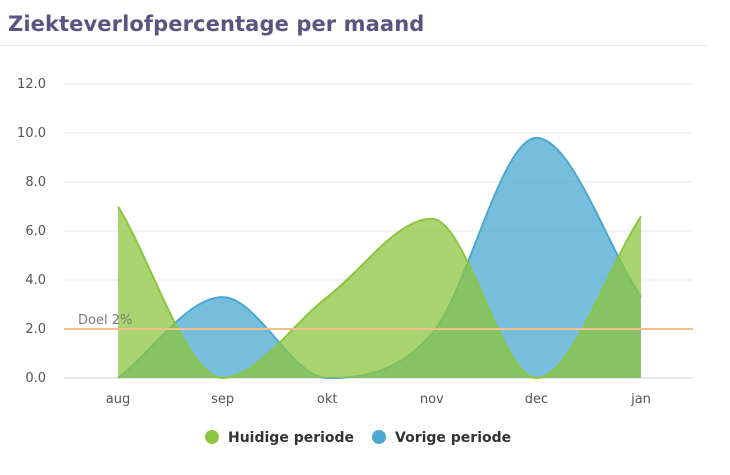 The width and height of the screenshot is (730, 475). What do you see at coordinates (378, 321) in the screenshot?
I see `reference-line-layer: Doel 2%` at bounding box center [378, 321].